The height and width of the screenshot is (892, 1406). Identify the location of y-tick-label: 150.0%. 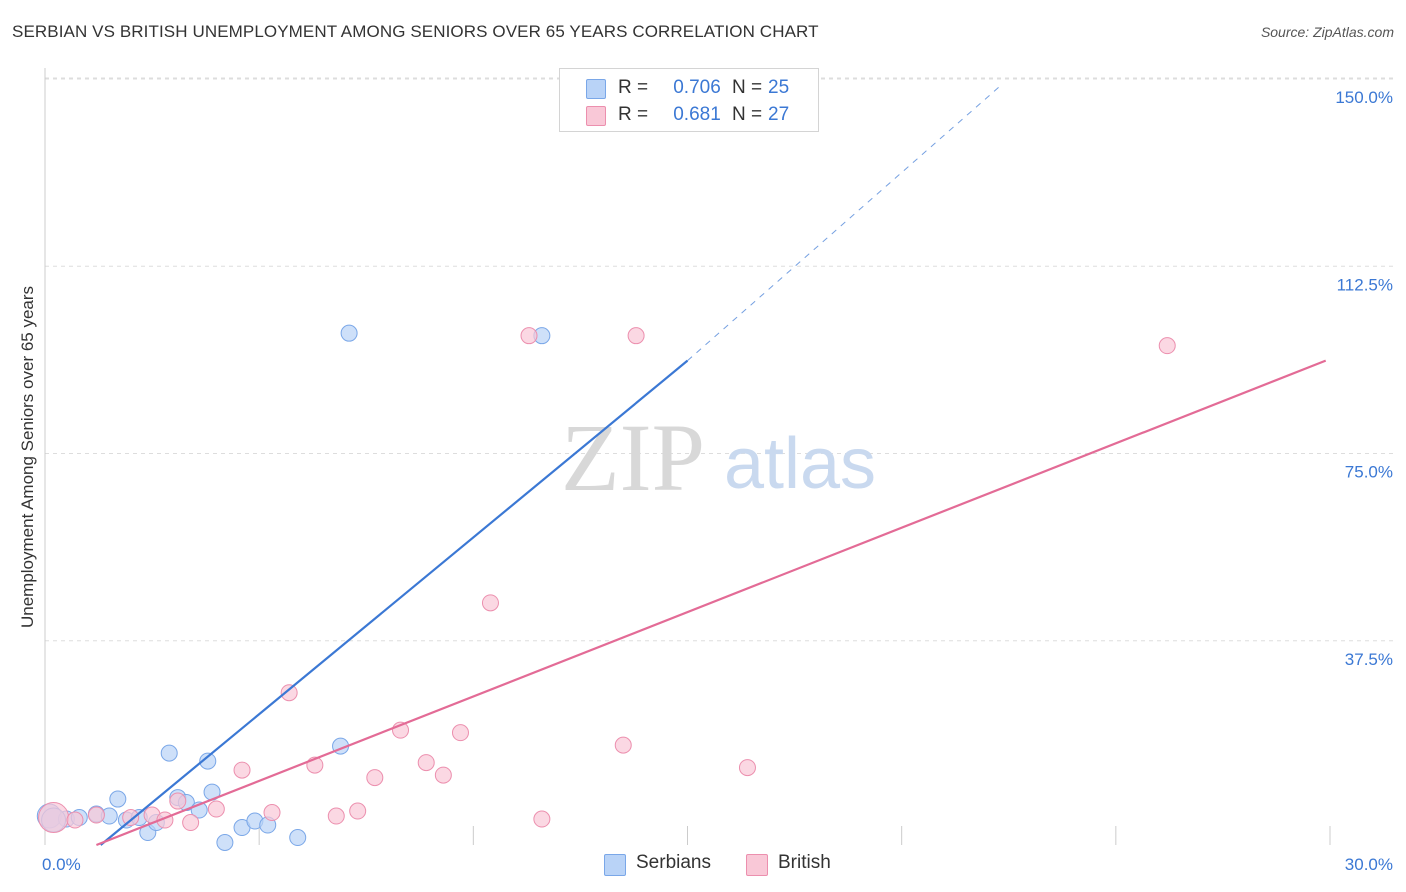
(1364, 97).